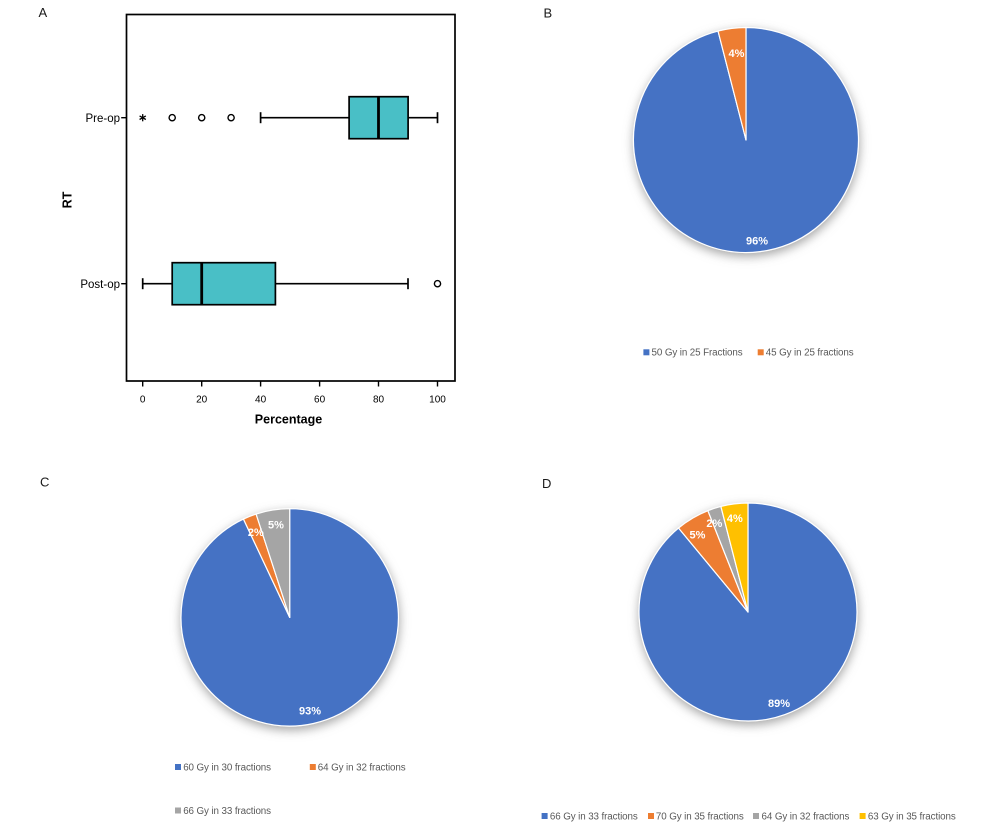 This screenshot has height=839, width=986. I want to click on svg-text: 40, so click(261, 400).